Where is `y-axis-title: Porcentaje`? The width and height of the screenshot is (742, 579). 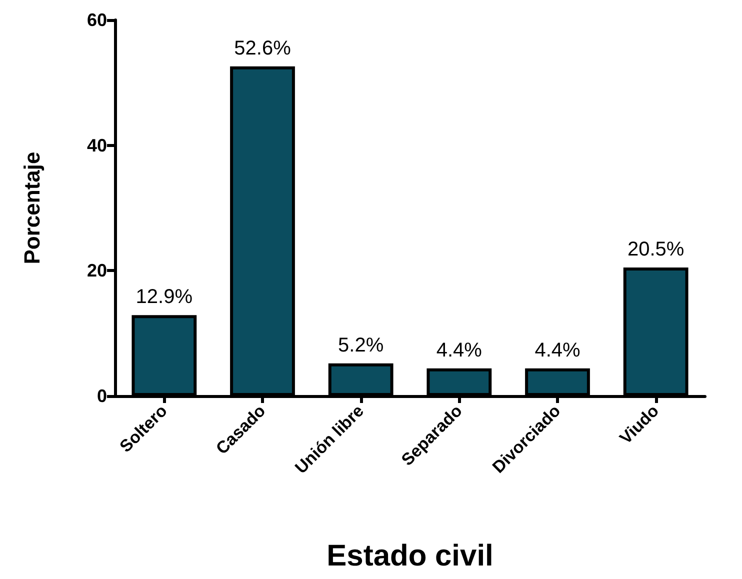
y-axis-title: Porcentaje is located at coordinates (32, 208).